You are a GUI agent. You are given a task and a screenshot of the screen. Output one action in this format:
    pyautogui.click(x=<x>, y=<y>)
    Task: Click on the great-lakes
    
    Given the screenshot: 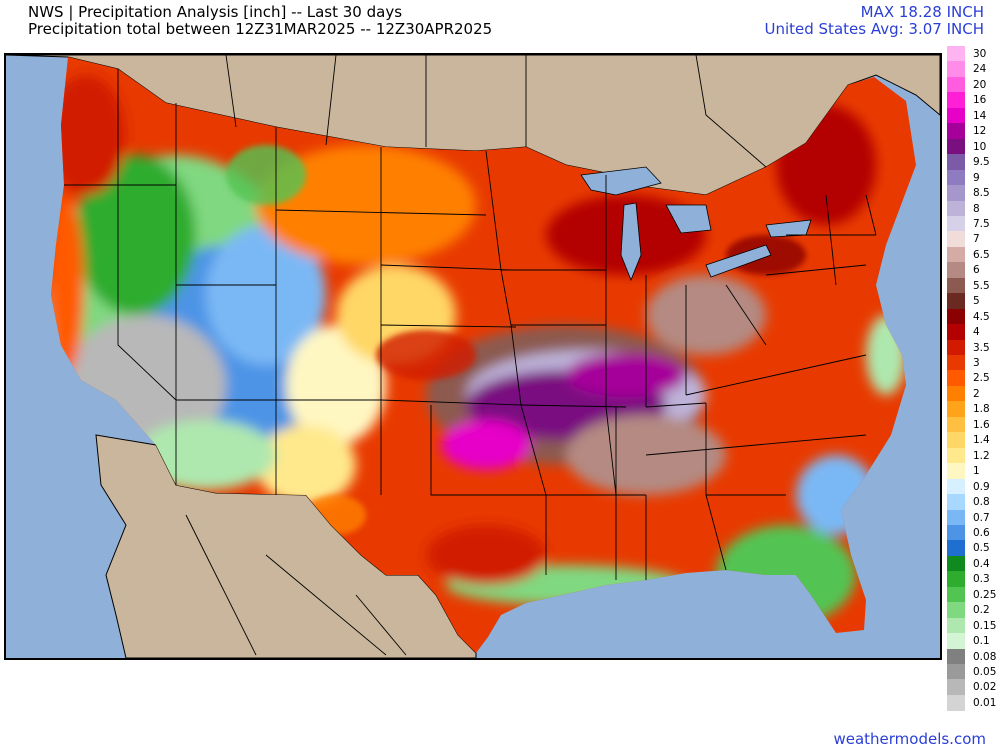 What is the action you would take?
    pyautogui.click(x=696, y=224)
    